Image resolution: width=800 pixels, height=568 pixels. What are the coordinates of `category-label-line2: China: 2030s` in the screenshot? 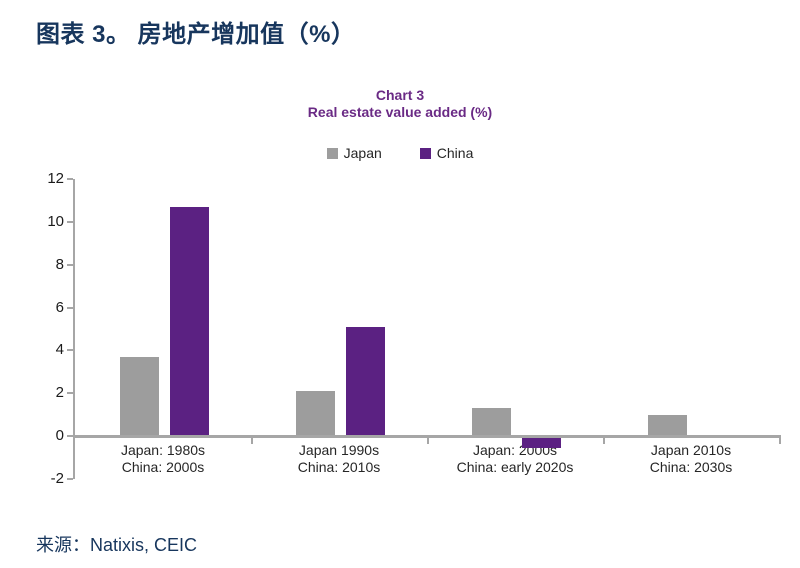 It's located at (691, 467).